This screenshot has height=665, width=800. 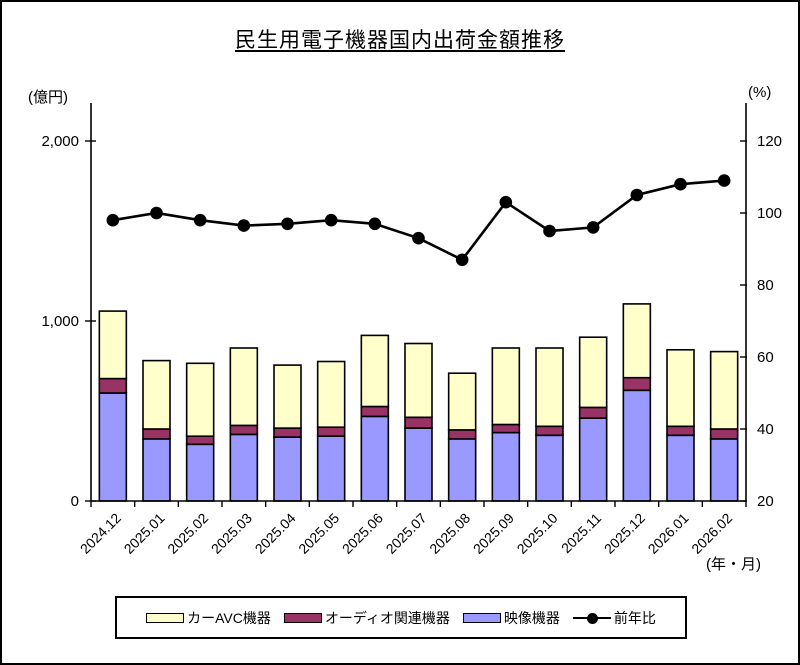 I want to click on x-axis-category-label: 2024.12, so click(x=100, y=533).